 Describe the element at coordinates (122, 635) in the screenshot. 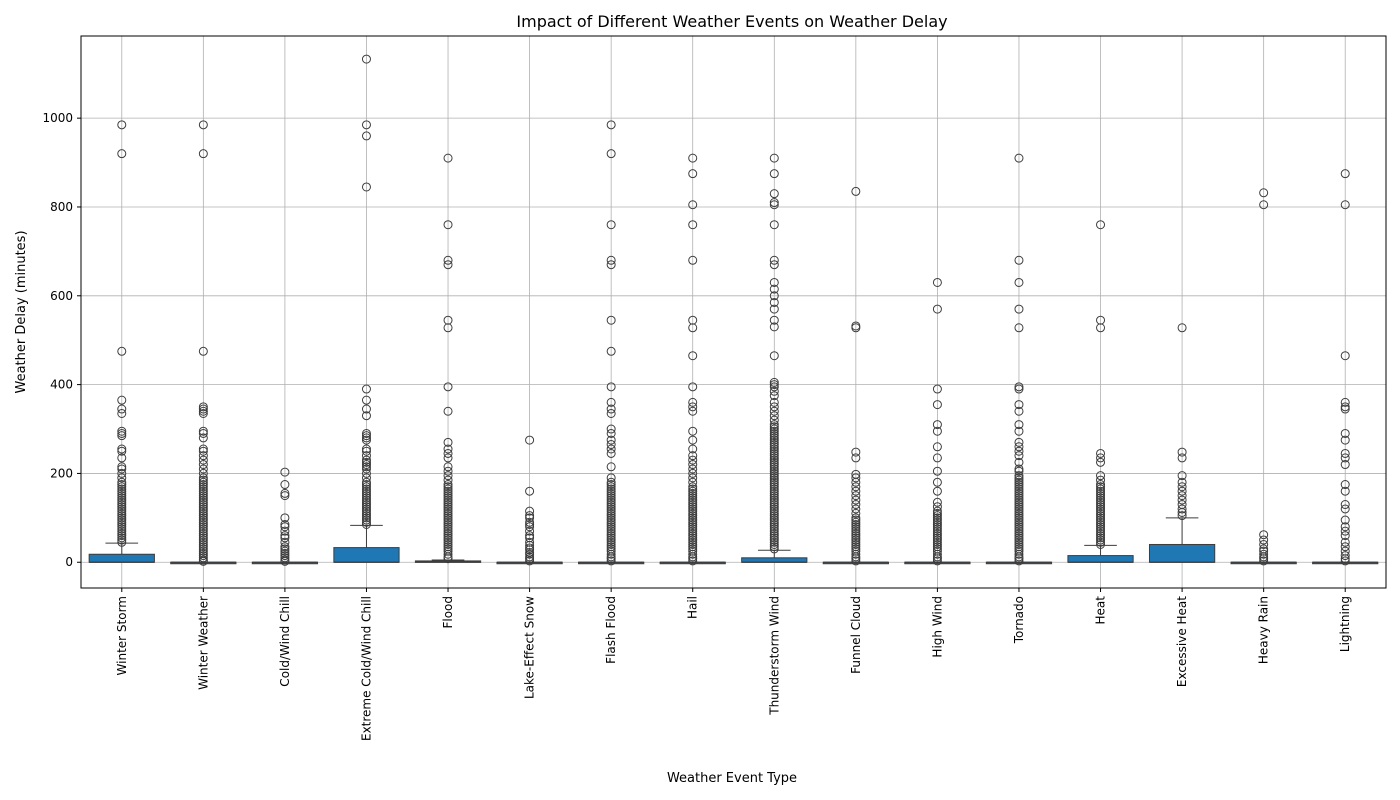

I see `x-tick-label: Winter Storm` at that location.